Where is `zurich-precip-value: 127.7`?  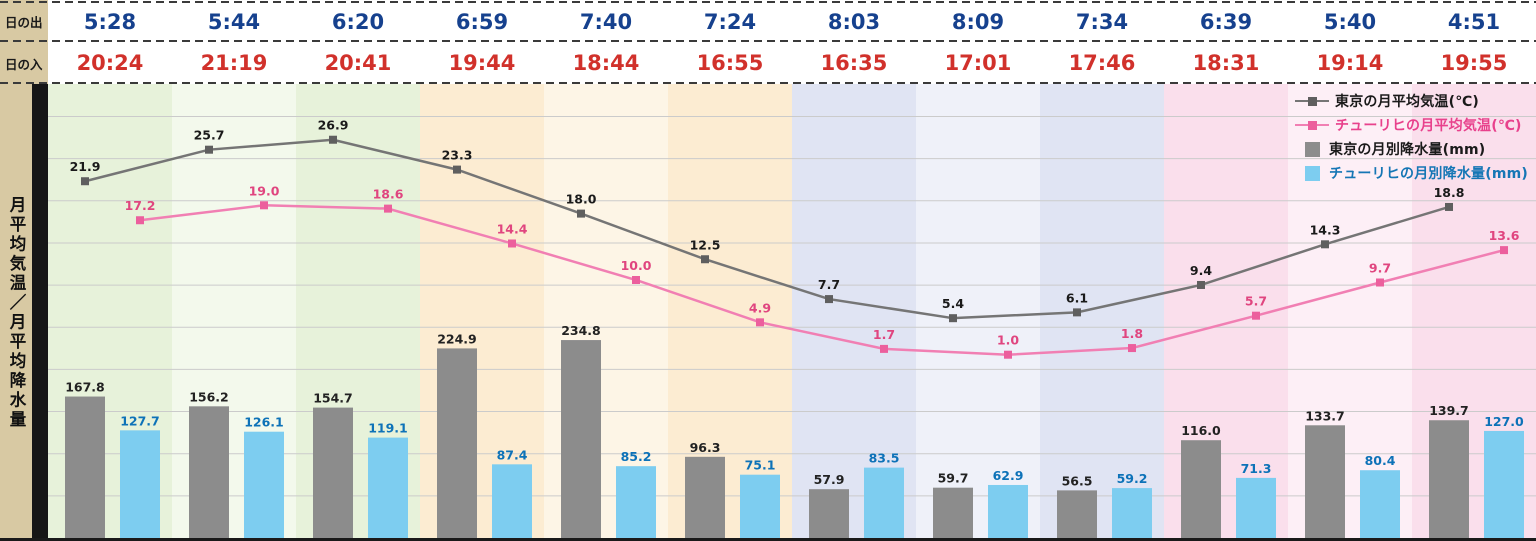
zurich-precip-value: 127.7 is located at coordinates (140, 420).